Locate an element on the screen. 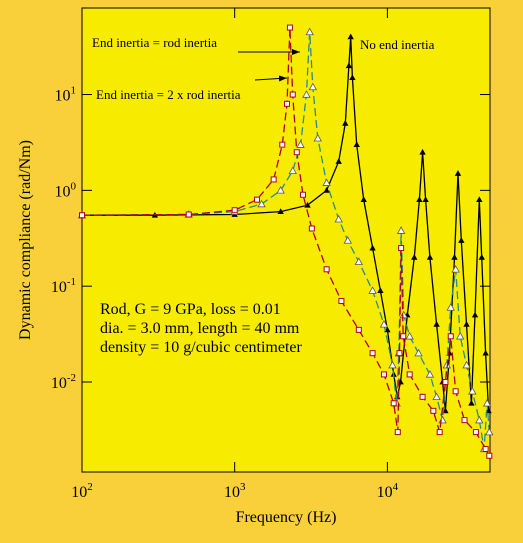 The width and height of the screenshot is (523, 543). x-tick-label: 10² is located at coordinates (82, 491).